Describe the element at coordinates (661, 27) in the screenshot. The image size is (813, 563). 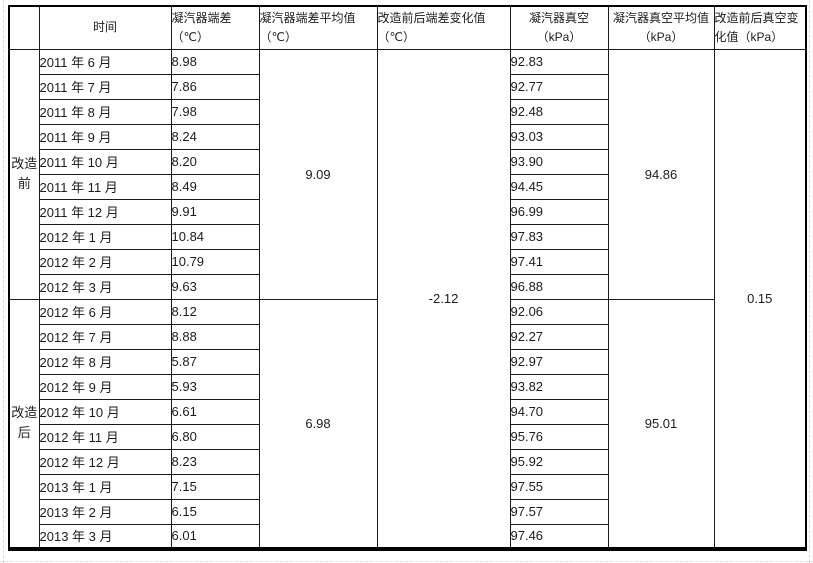
I see `header-vacuum-avg: 凝汽器真空平均值 （kPa）` at that location.